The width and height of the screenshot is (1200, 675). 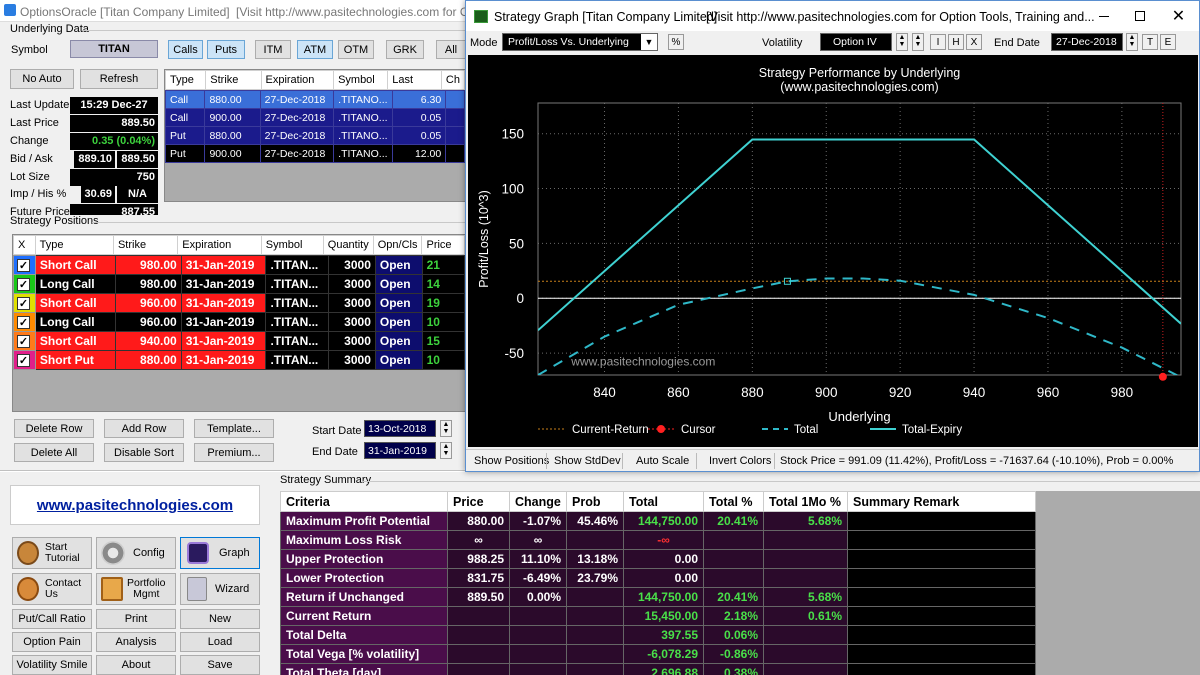 I want to click on options-row: Call 880.00 27-Dec-2018 .TITANO... 6.30, so click(x=315, y=99).